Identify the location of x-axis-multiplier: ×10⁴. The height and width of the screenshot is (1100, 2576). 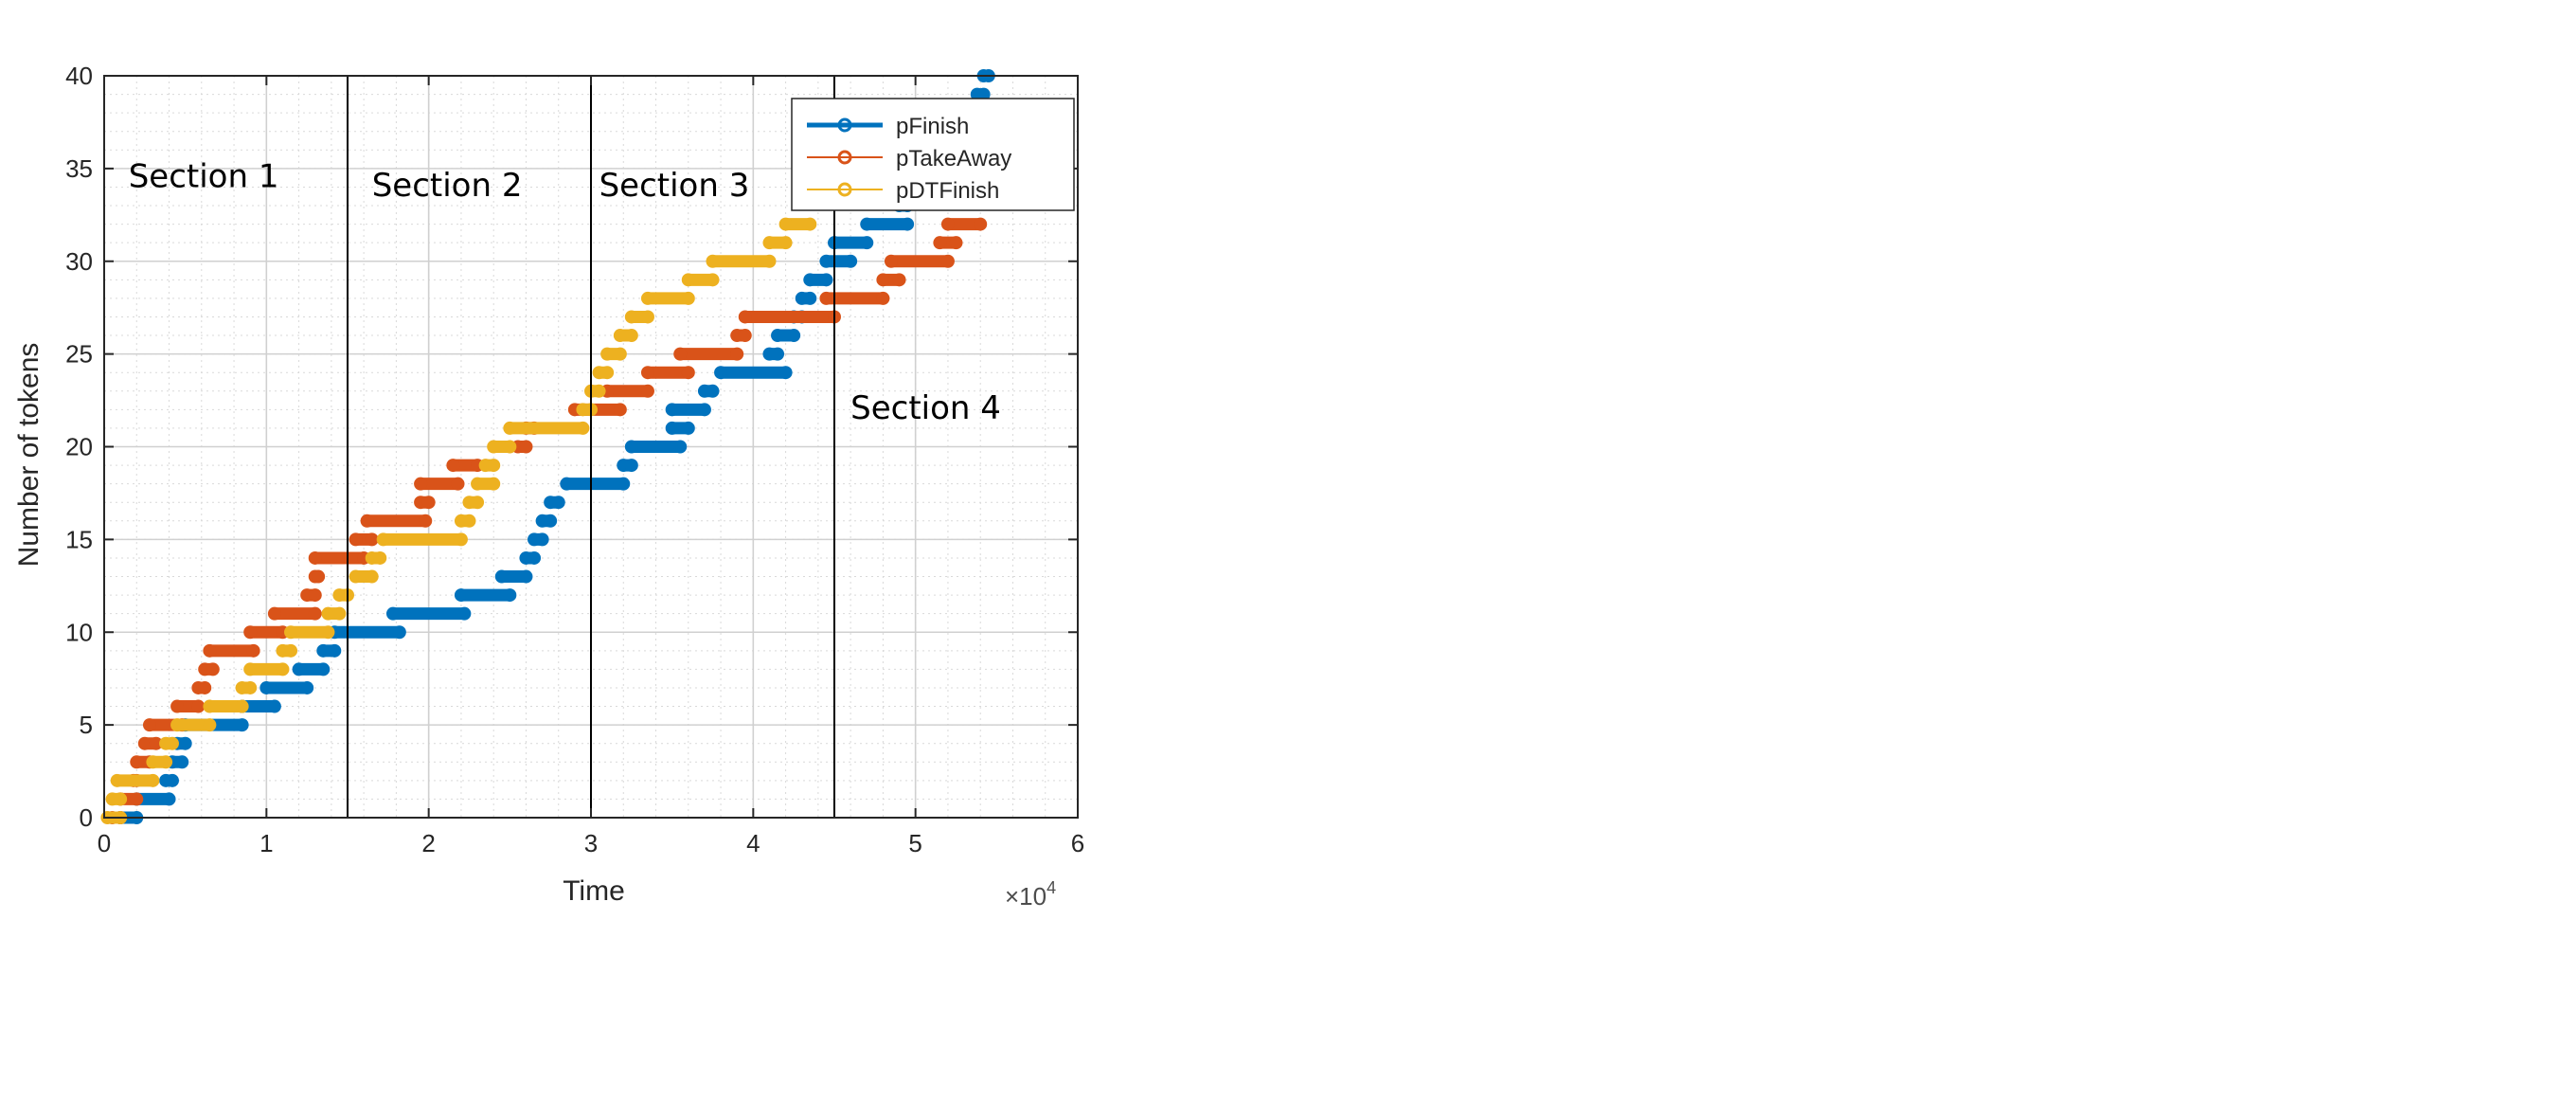
(1030, 894).